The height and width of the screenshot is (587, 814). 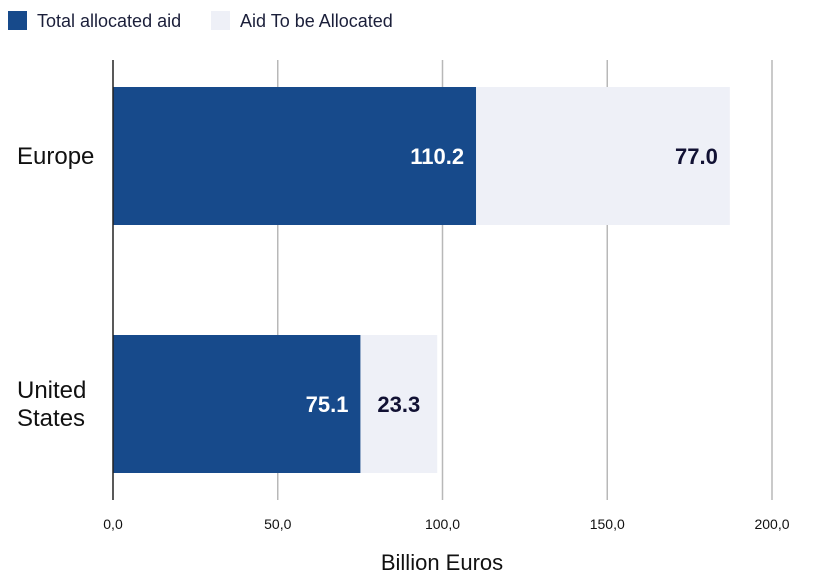 I want to click on legend-label-allocated: Total allocated aid, so click(x=109, y=21).